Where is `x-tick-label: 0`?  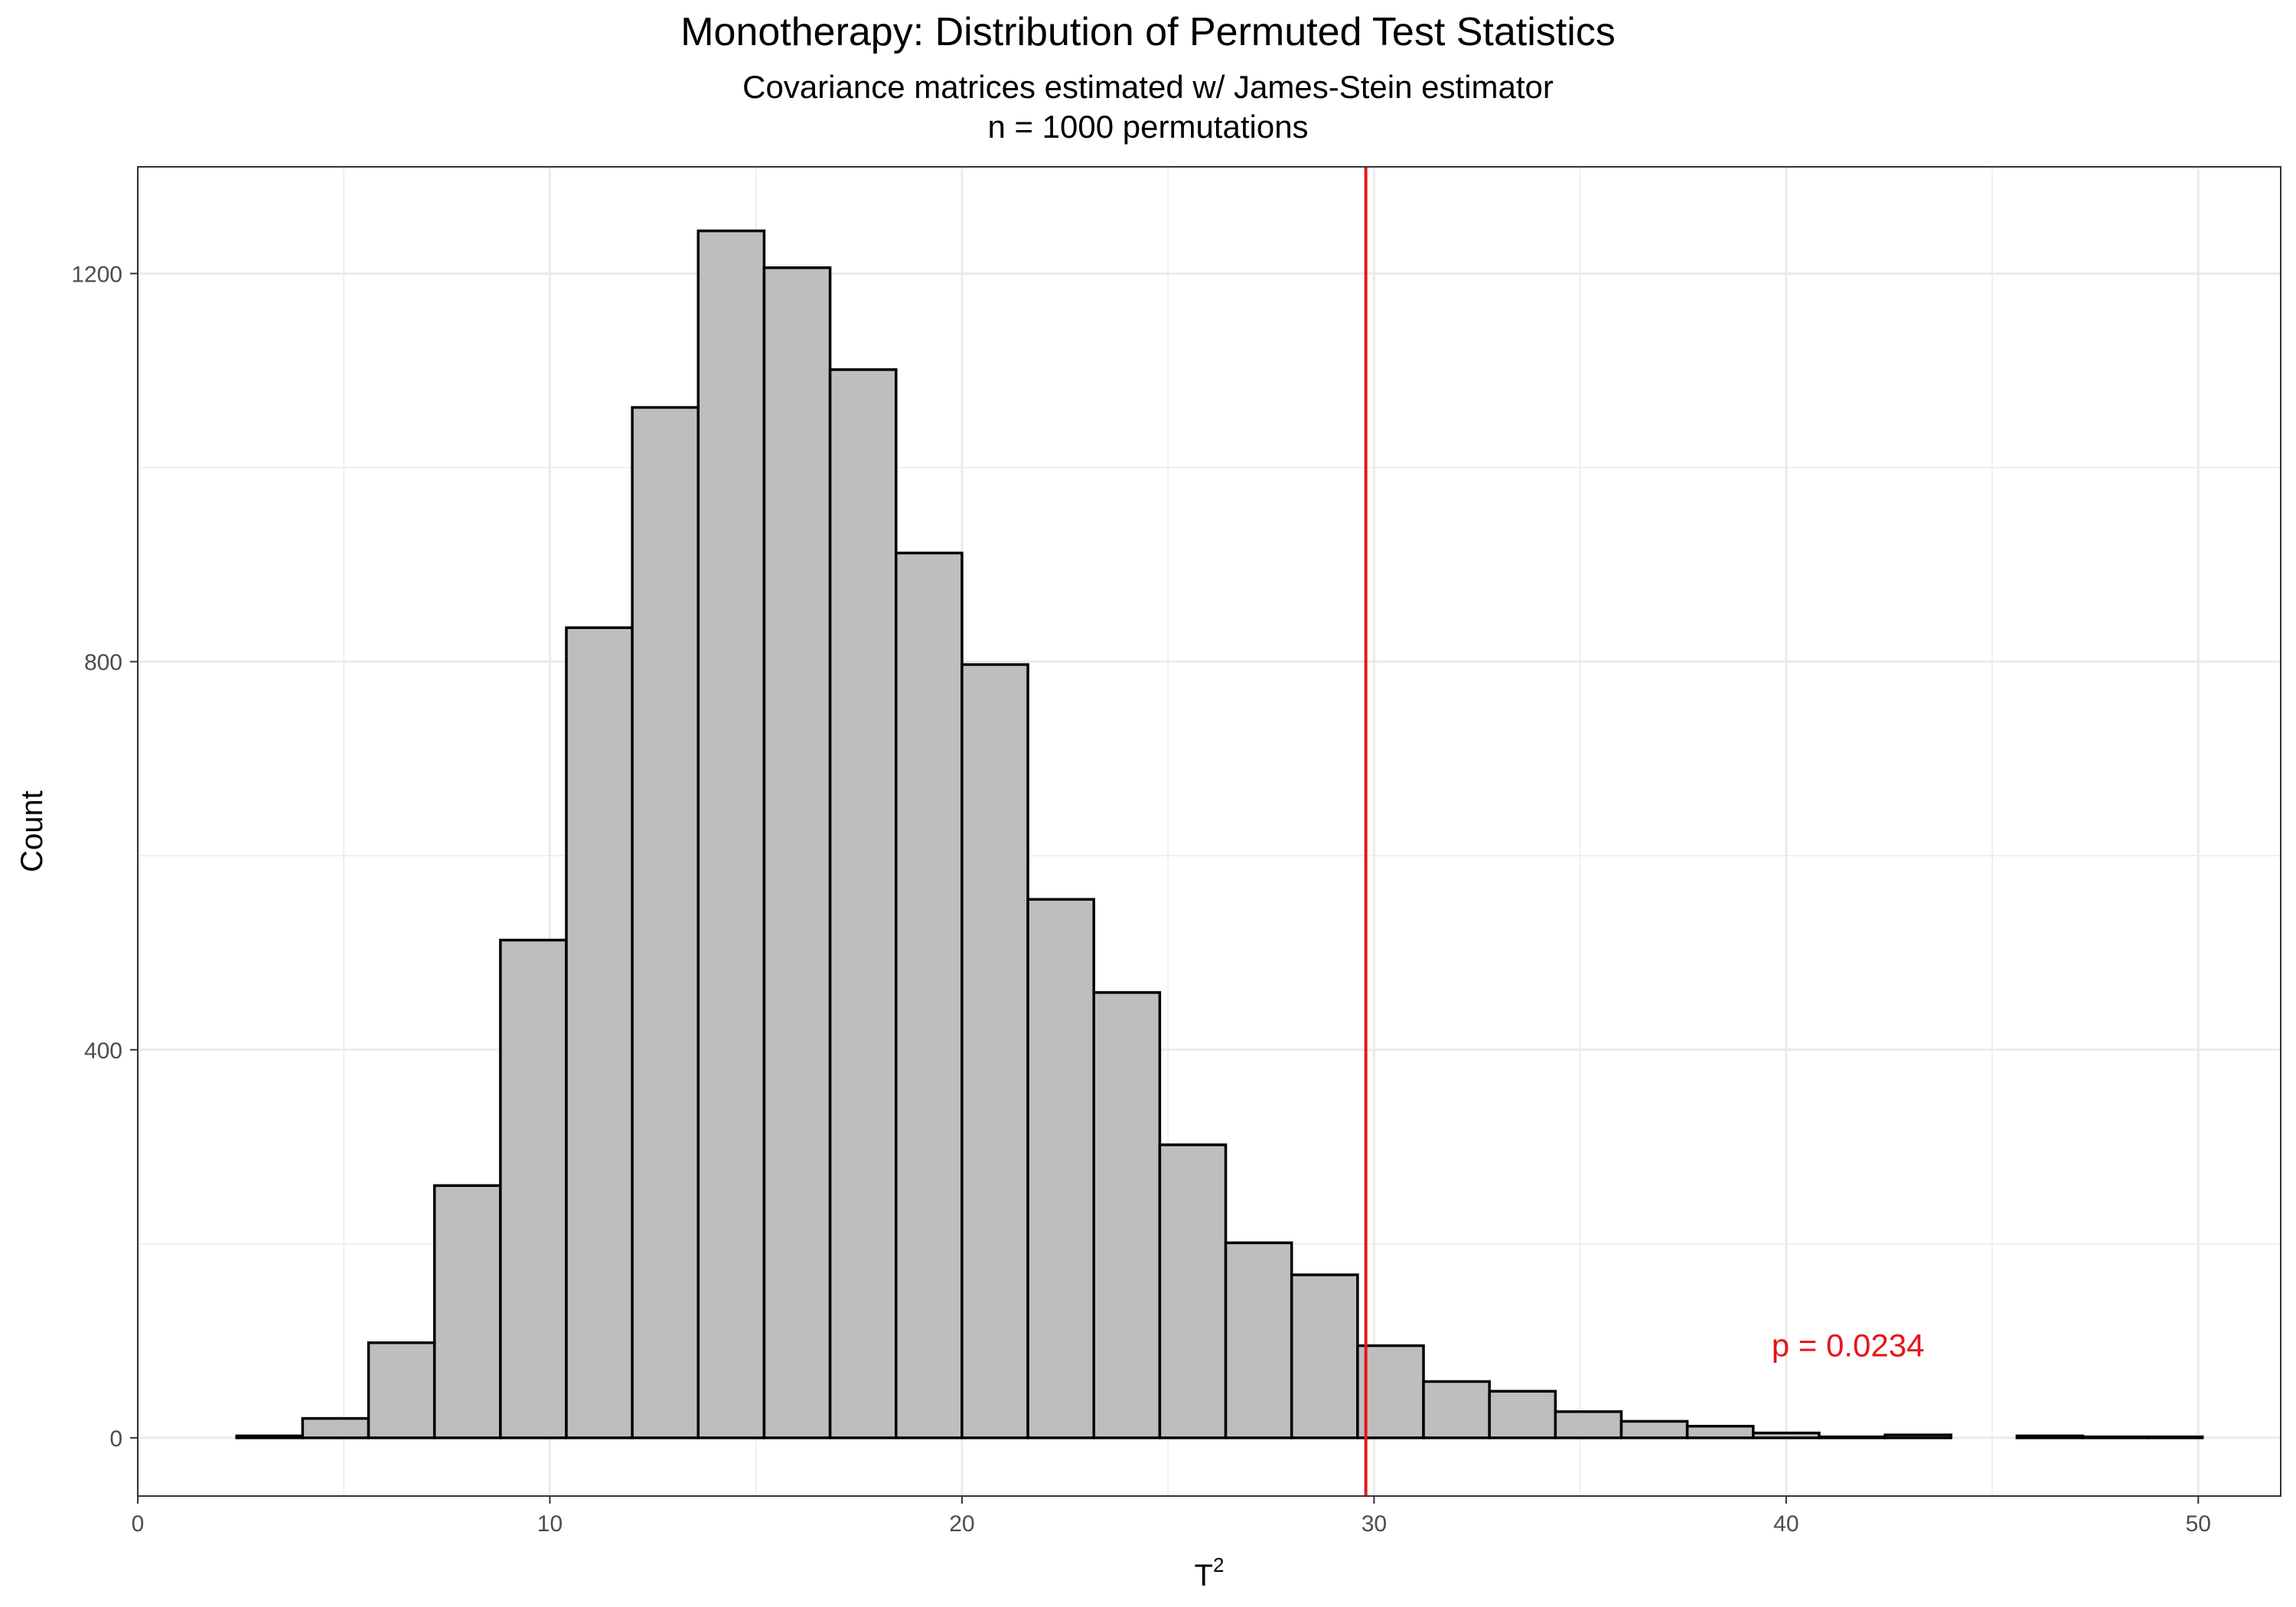 x-tick-label: 0 is located at coordinates (138, 1524).